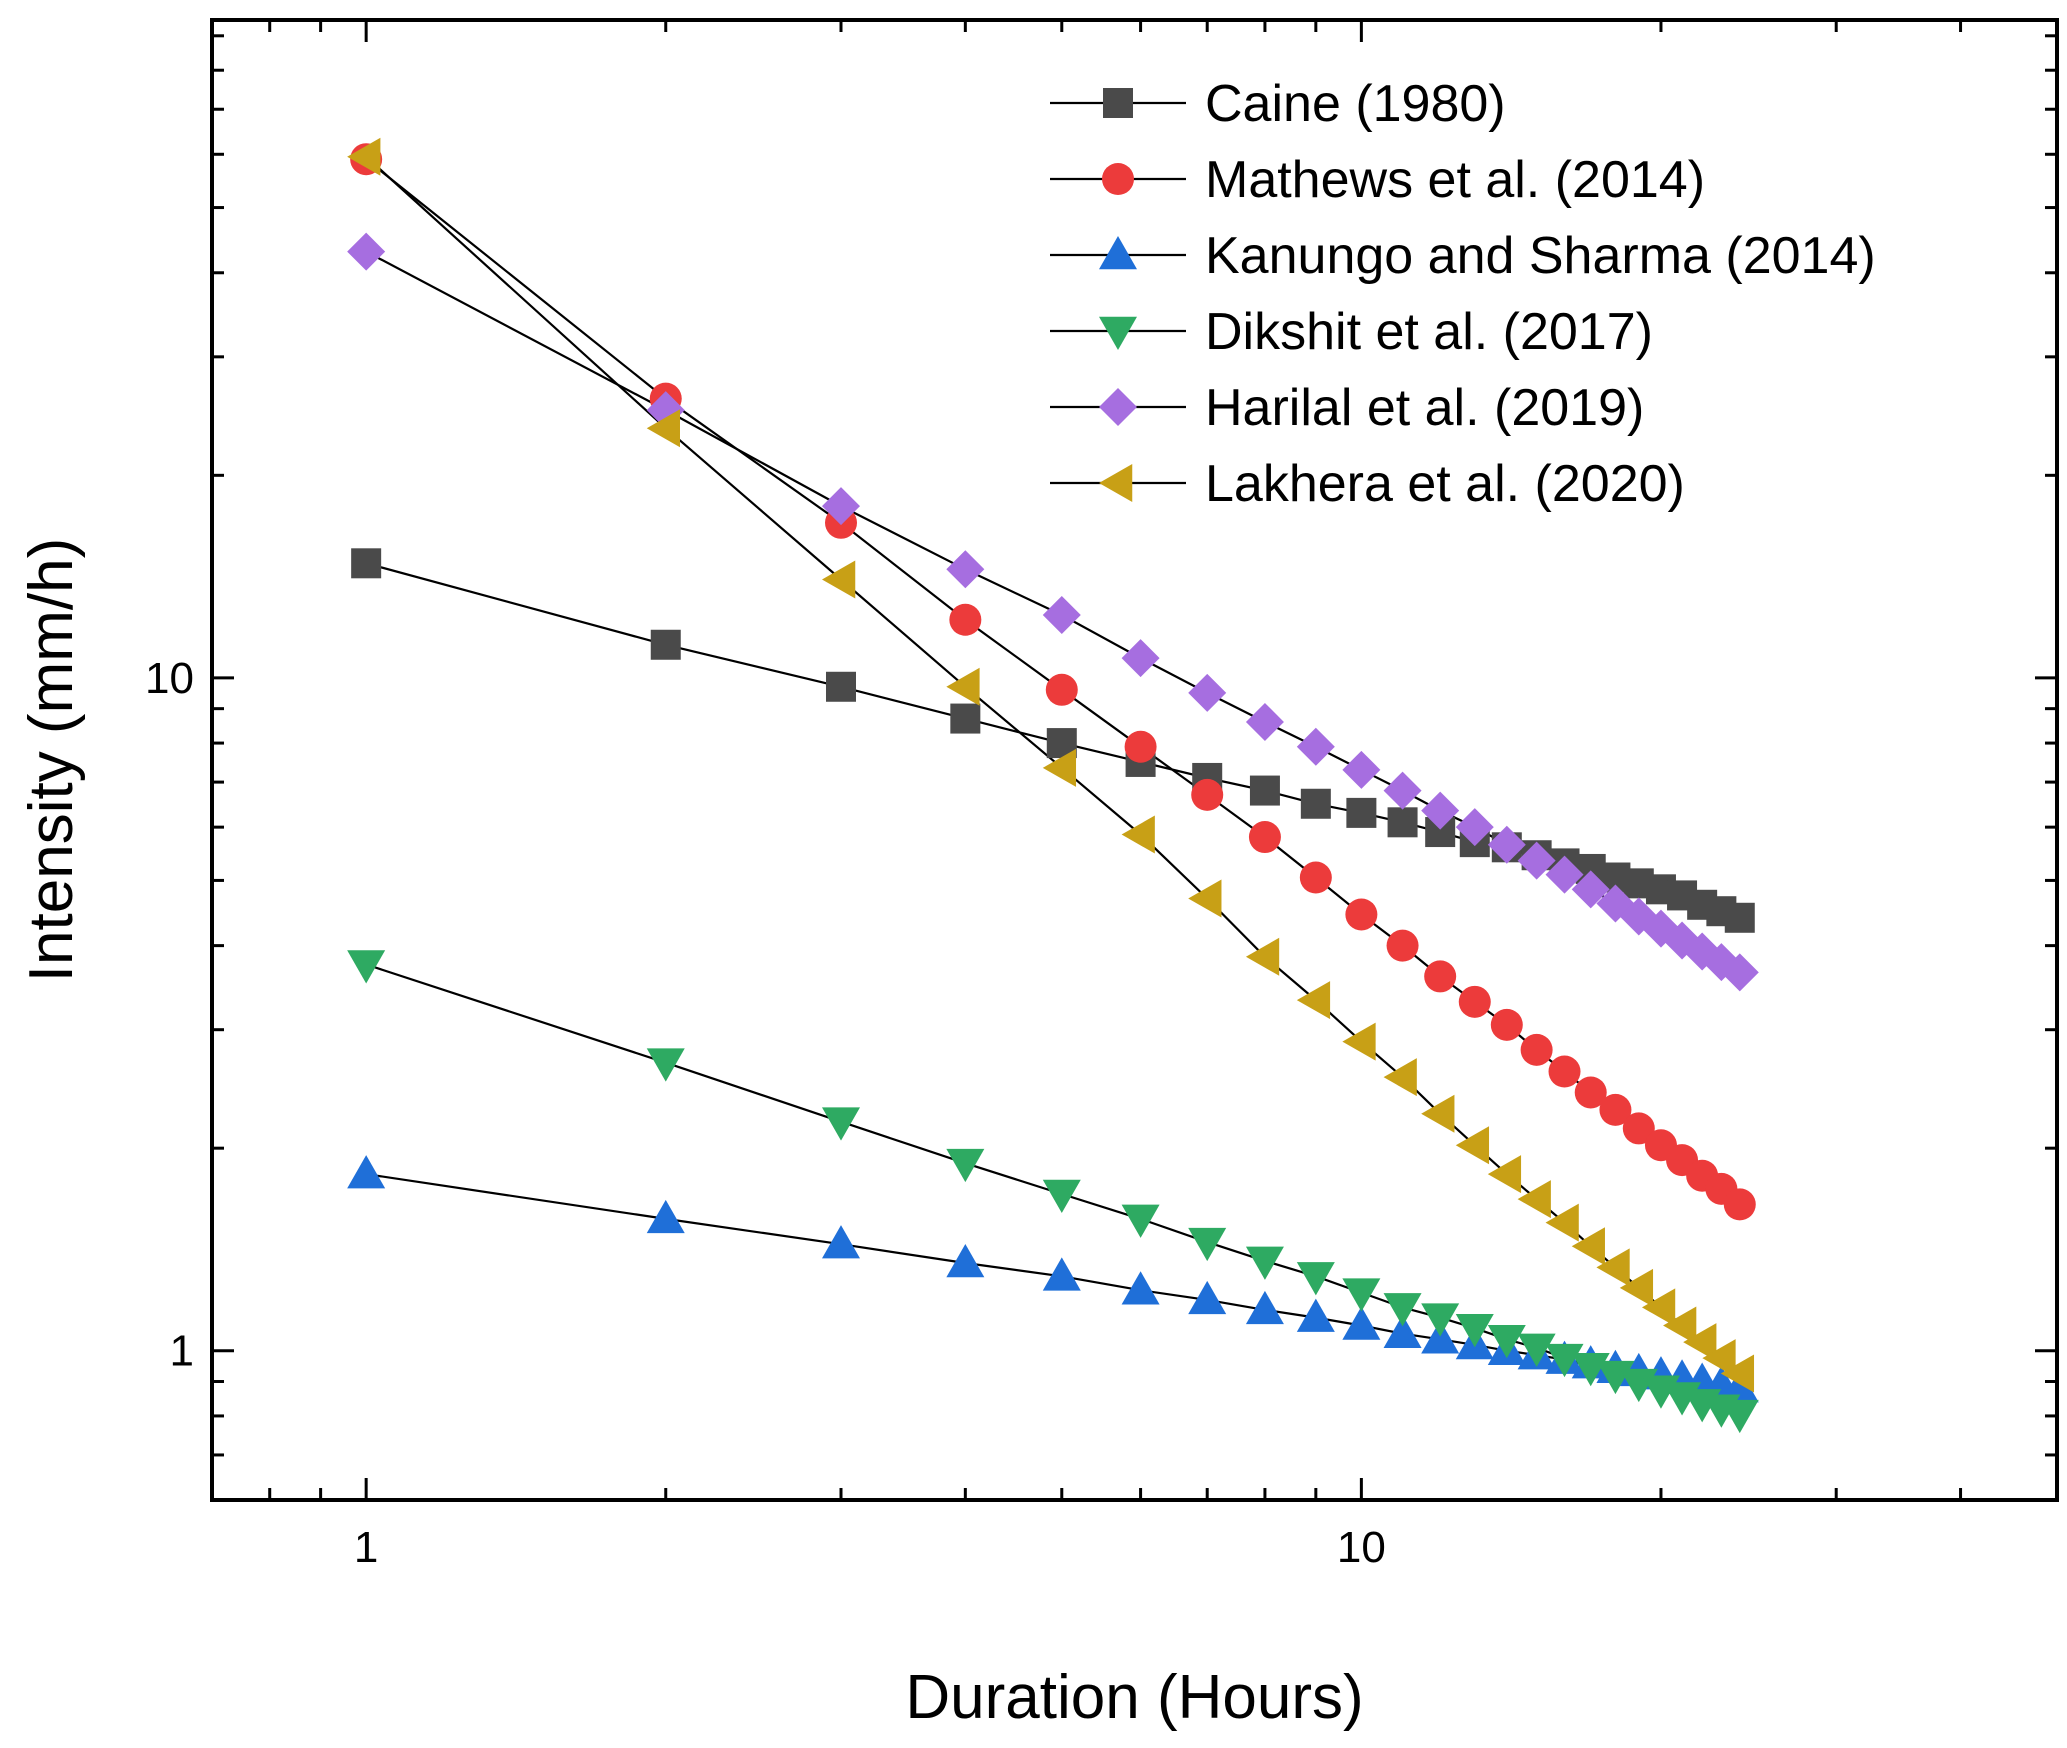  I want to click on legend-item: Harilal et al. (2019), so click(1347, 408).